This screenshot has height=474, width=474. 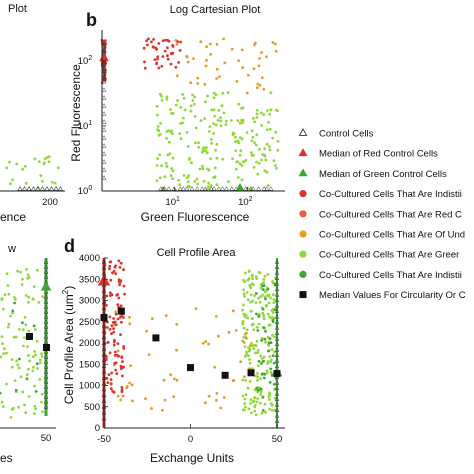 I want to click on panel-b-ylabel: Red Fluorescence, so click(x=76, y=113).